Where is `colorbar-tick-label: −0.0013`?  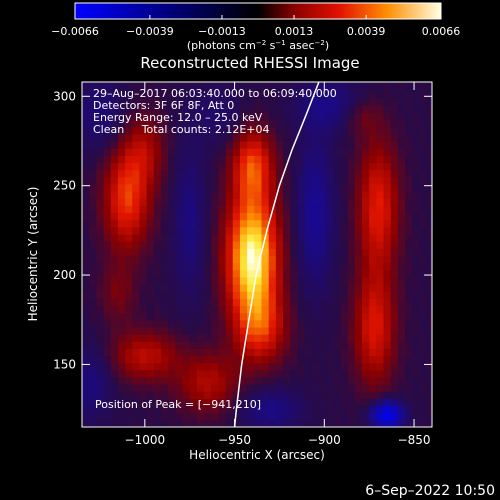 colorbar-tick-label: −0.0013 is located at coordinates (222, 31).